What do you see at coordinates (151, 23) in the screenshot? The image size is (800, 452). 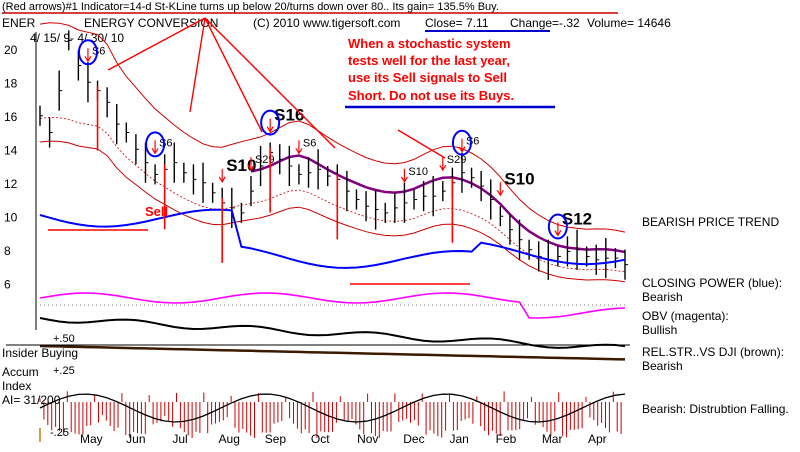 I see `company-name: ENERGY CONVERSION` at bounding box center [151, 23].